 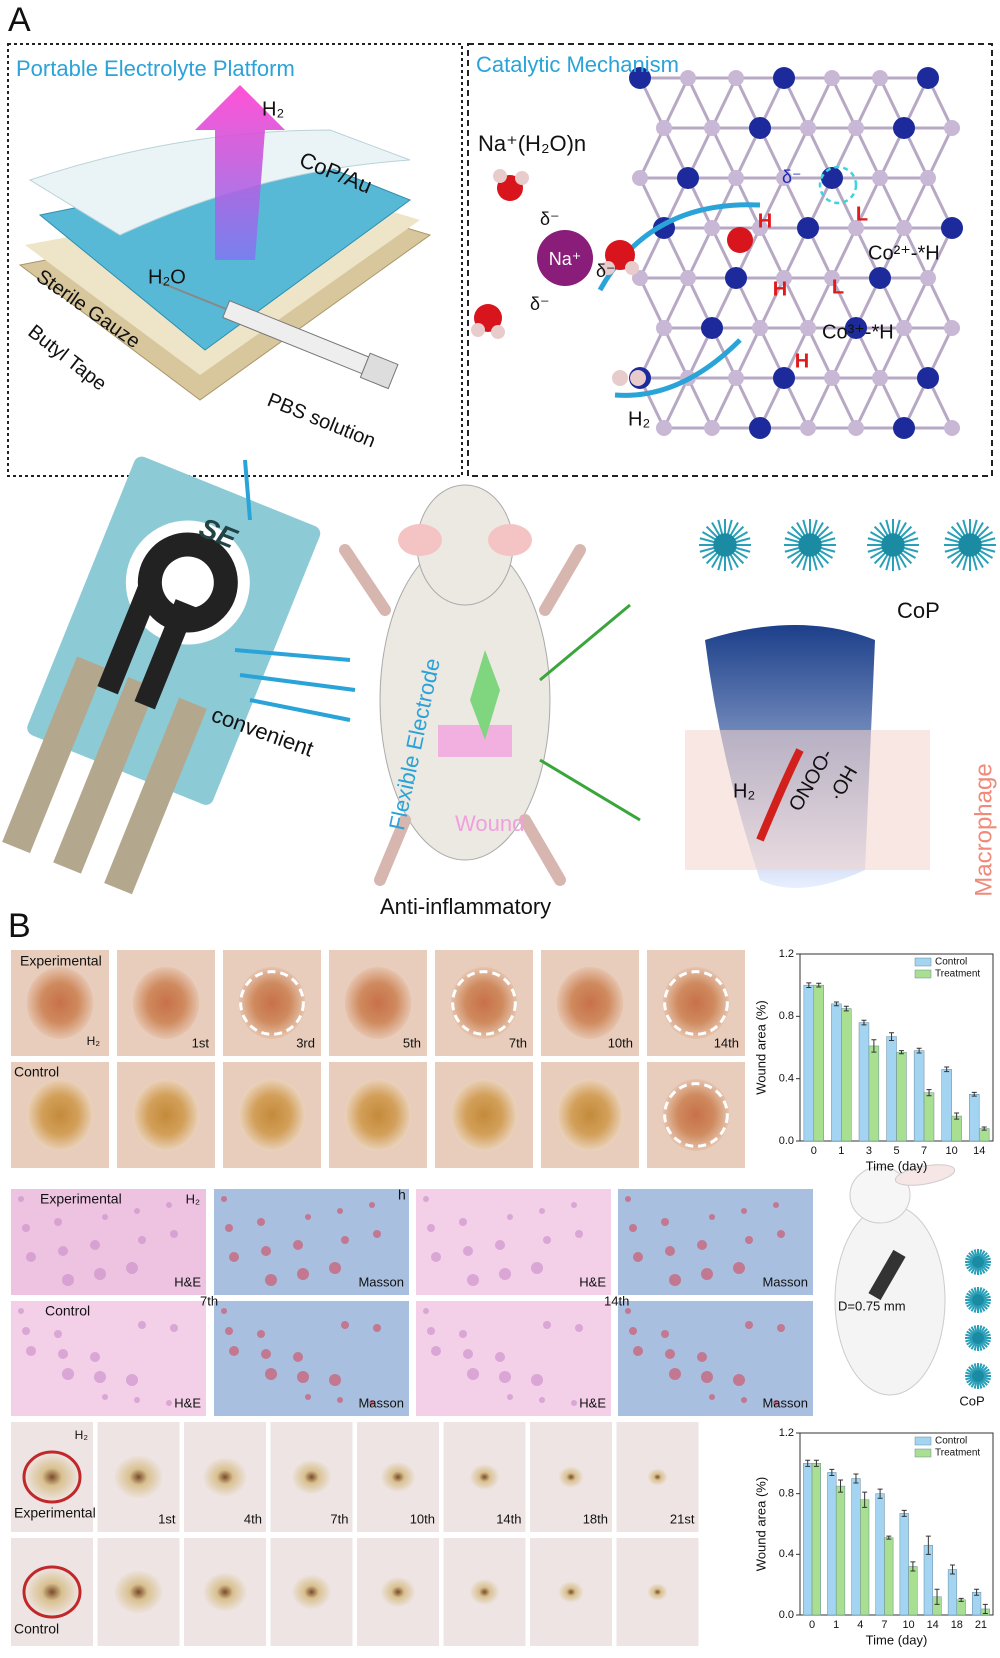 What do you see at coordinates (532, 143) in the screenshot?
I see `label: Na⁺(H₂O)n` at bounding box center [532, 143].